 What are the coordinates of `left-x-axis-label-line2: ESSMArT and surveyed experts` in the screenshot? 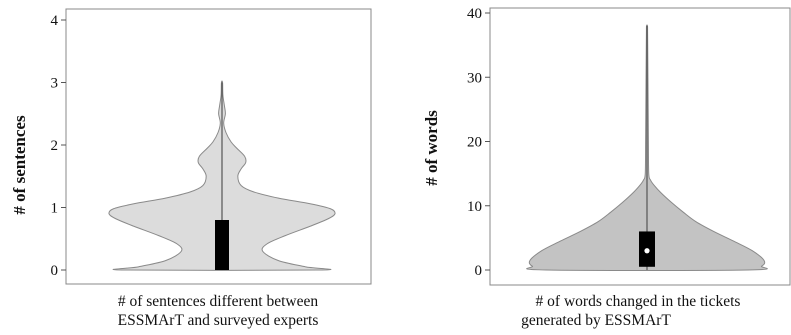 It's located at (218, 320).